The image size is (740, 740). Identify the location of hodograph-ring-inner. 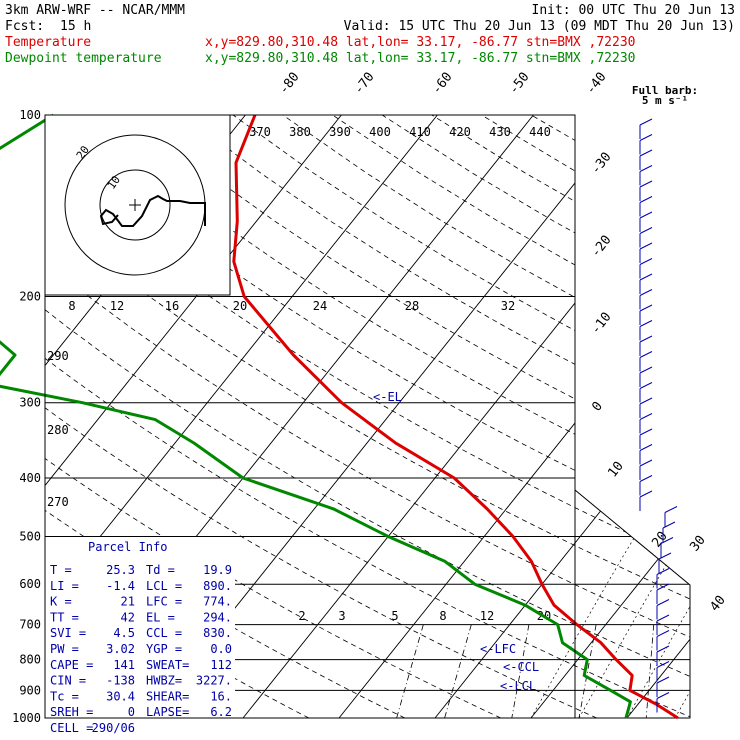
(135, 205).